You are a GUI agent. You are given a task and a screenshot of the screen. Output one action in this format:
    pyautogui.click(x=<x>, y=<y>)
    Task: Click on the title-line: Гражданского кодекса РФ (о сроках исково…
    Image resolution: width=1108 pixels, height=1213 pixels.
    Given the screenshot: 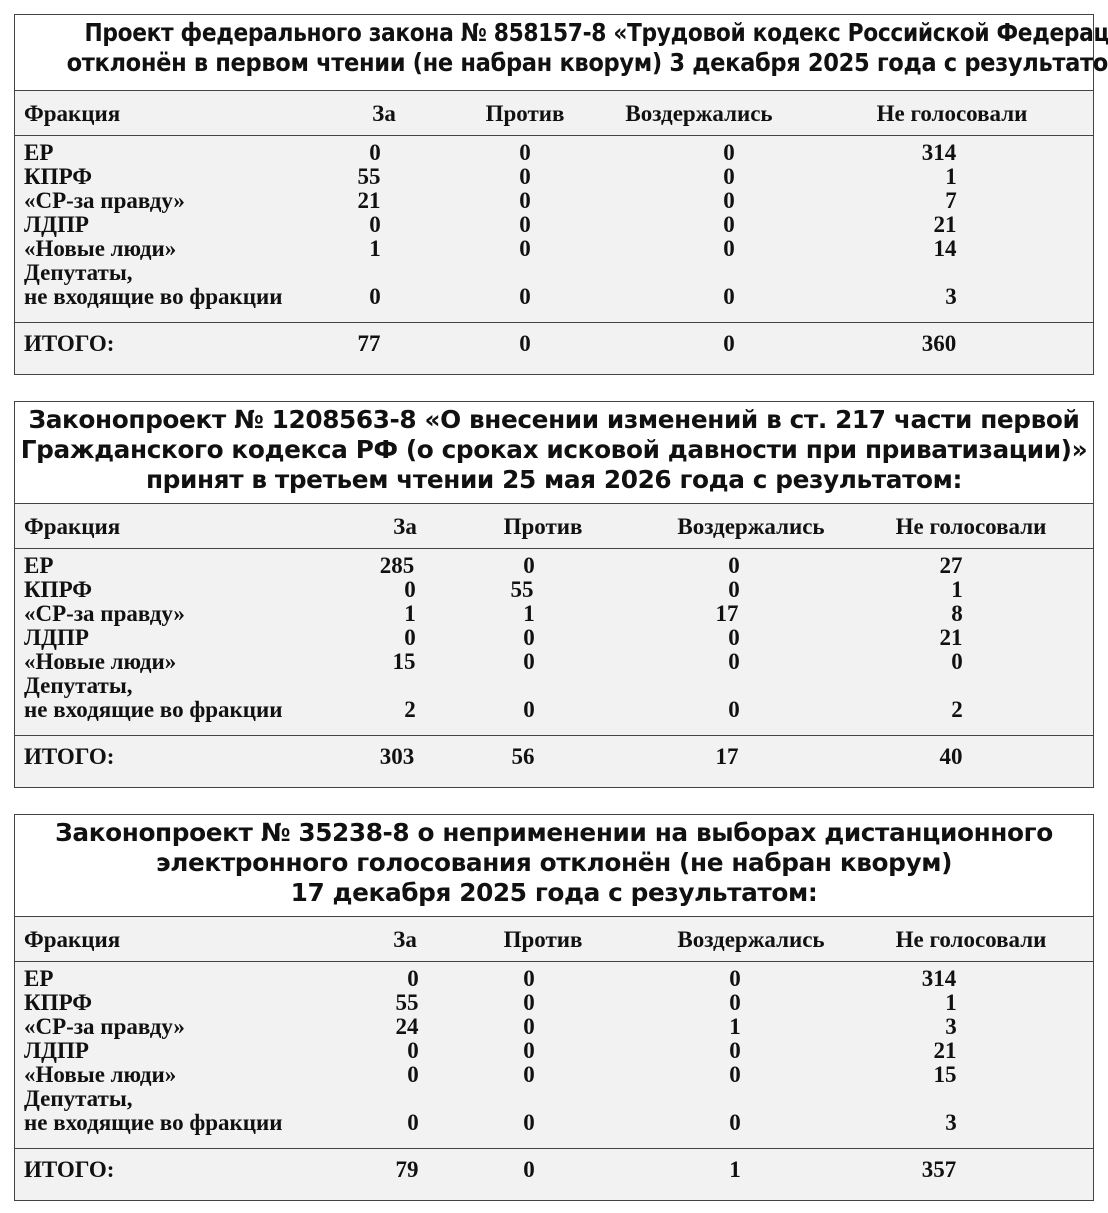 What is the action you would take?
    pyautogui.click(x=554, y=449)
    